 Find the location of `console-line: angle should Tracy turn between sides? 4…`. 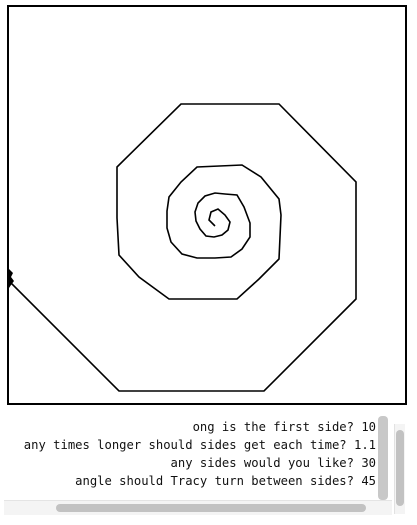

console-line: angle should Tracy turn between sides? 4… is located at coordinates (225, 481).